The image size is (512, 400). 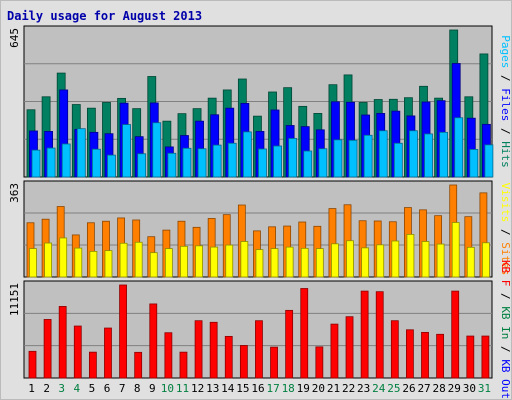 I want to click on y-max-label: 645, so click(x=14, y=38).